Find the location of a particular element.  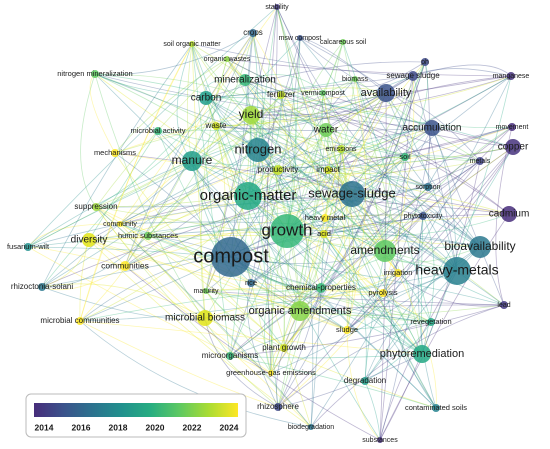

node-label: communities is located at coordinates (125, 265).